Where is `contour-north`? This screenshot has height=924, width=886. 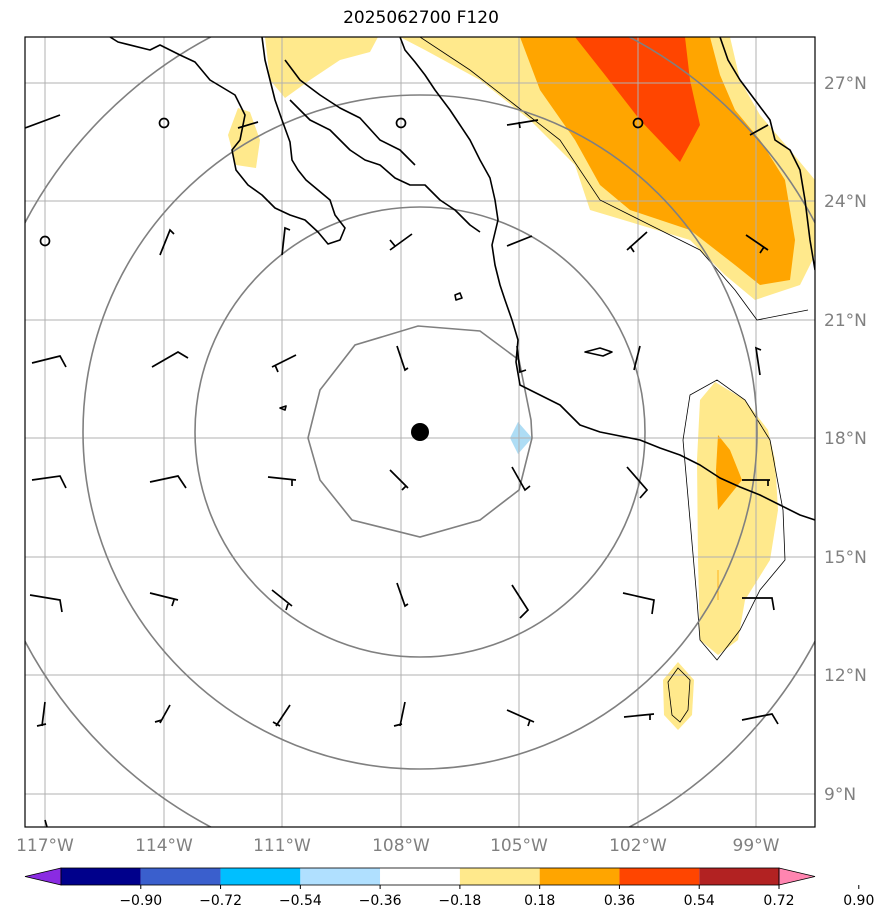
contour-north is located at coordinates (614, 179).